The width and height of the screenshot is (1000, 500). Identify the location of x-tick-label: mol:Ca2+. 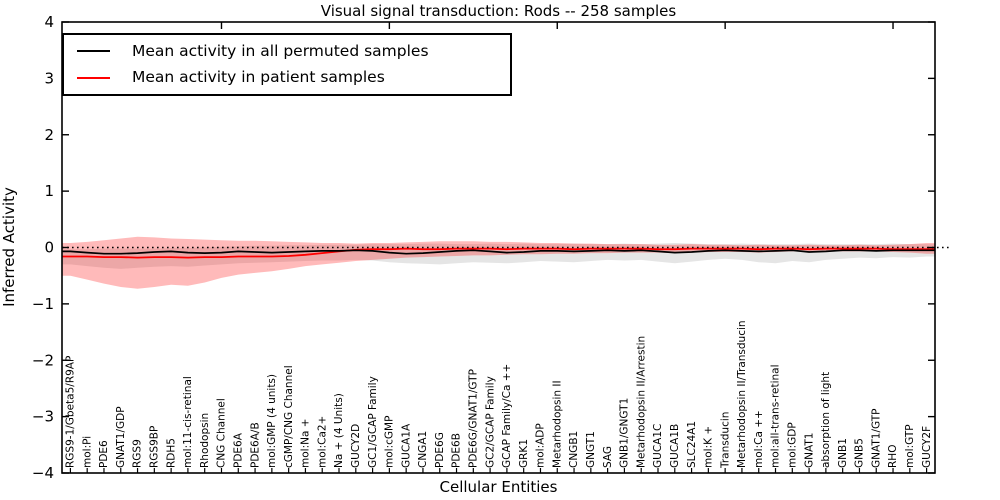
(322, 442).